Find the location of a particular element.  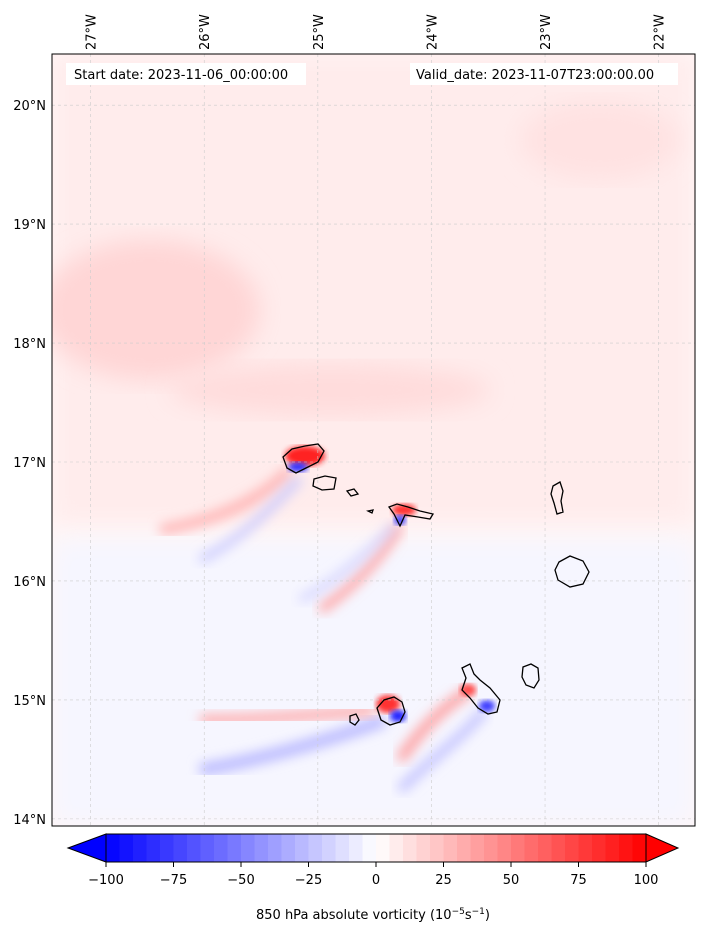

colorbar-extend-high is located at coordinates (662, 848).